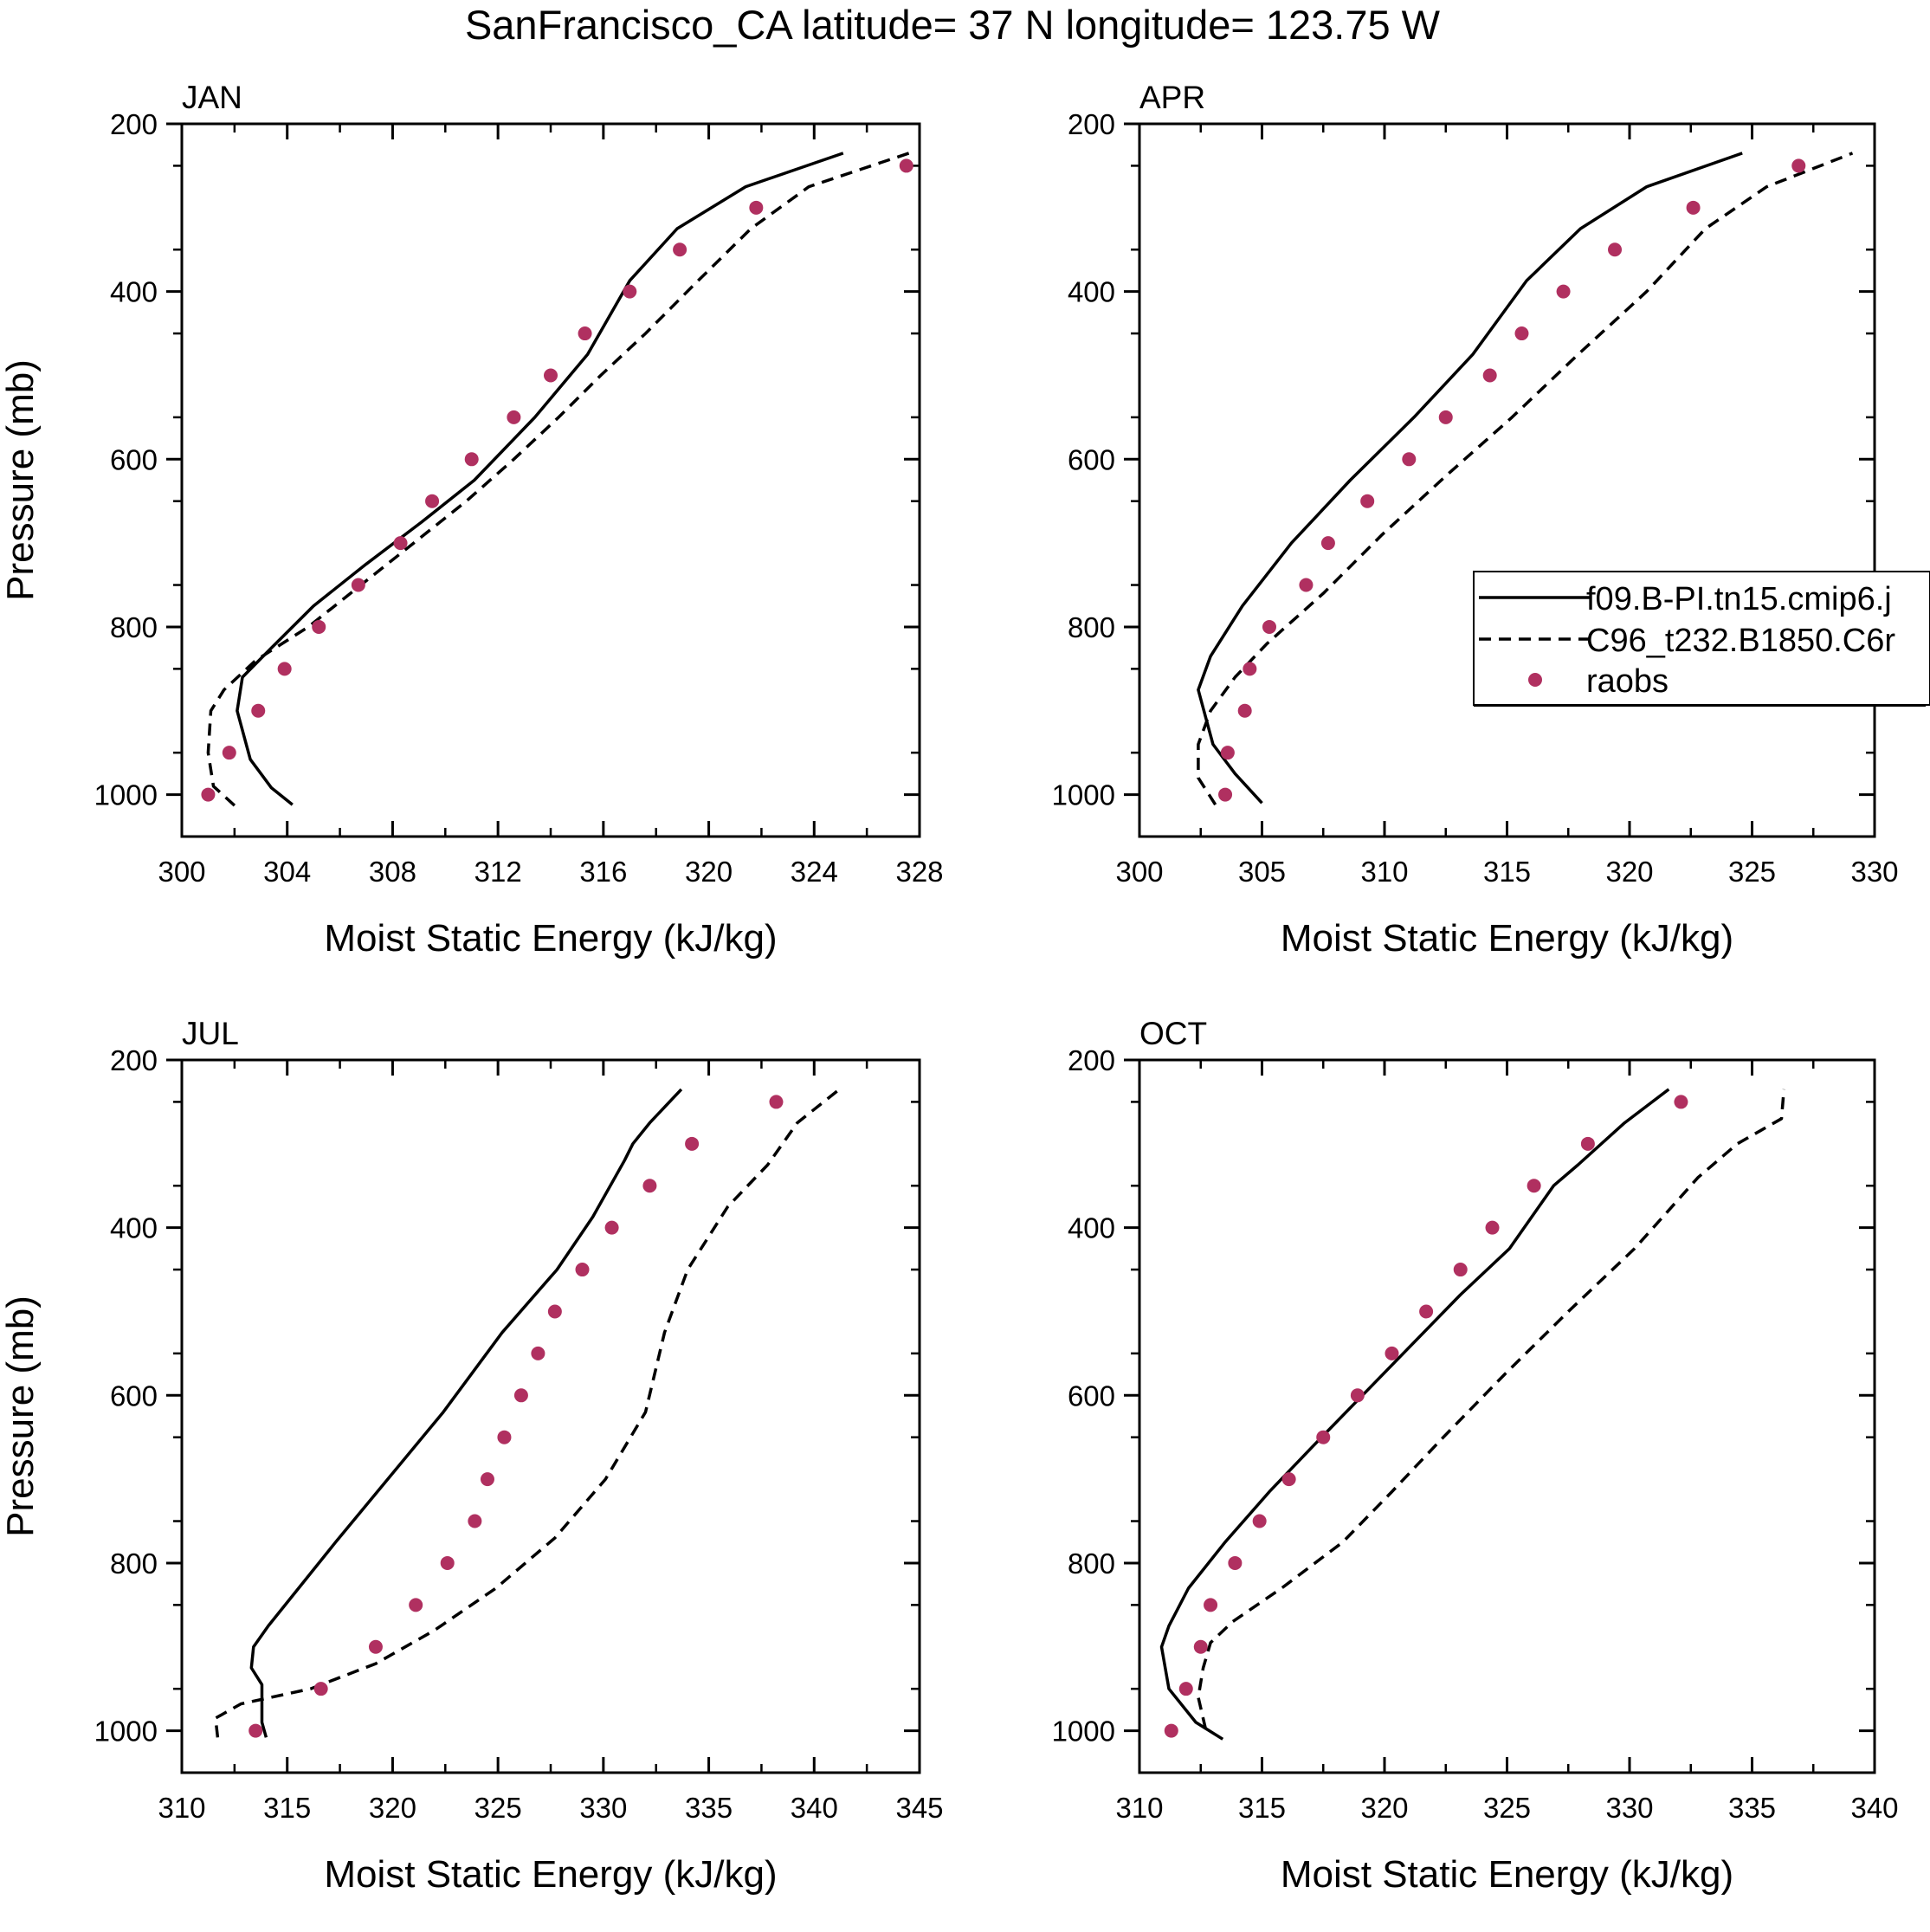 This screenshot has width=1930, height=1932. I want to click on y-tick-label: 600, so click(1091, 1396).